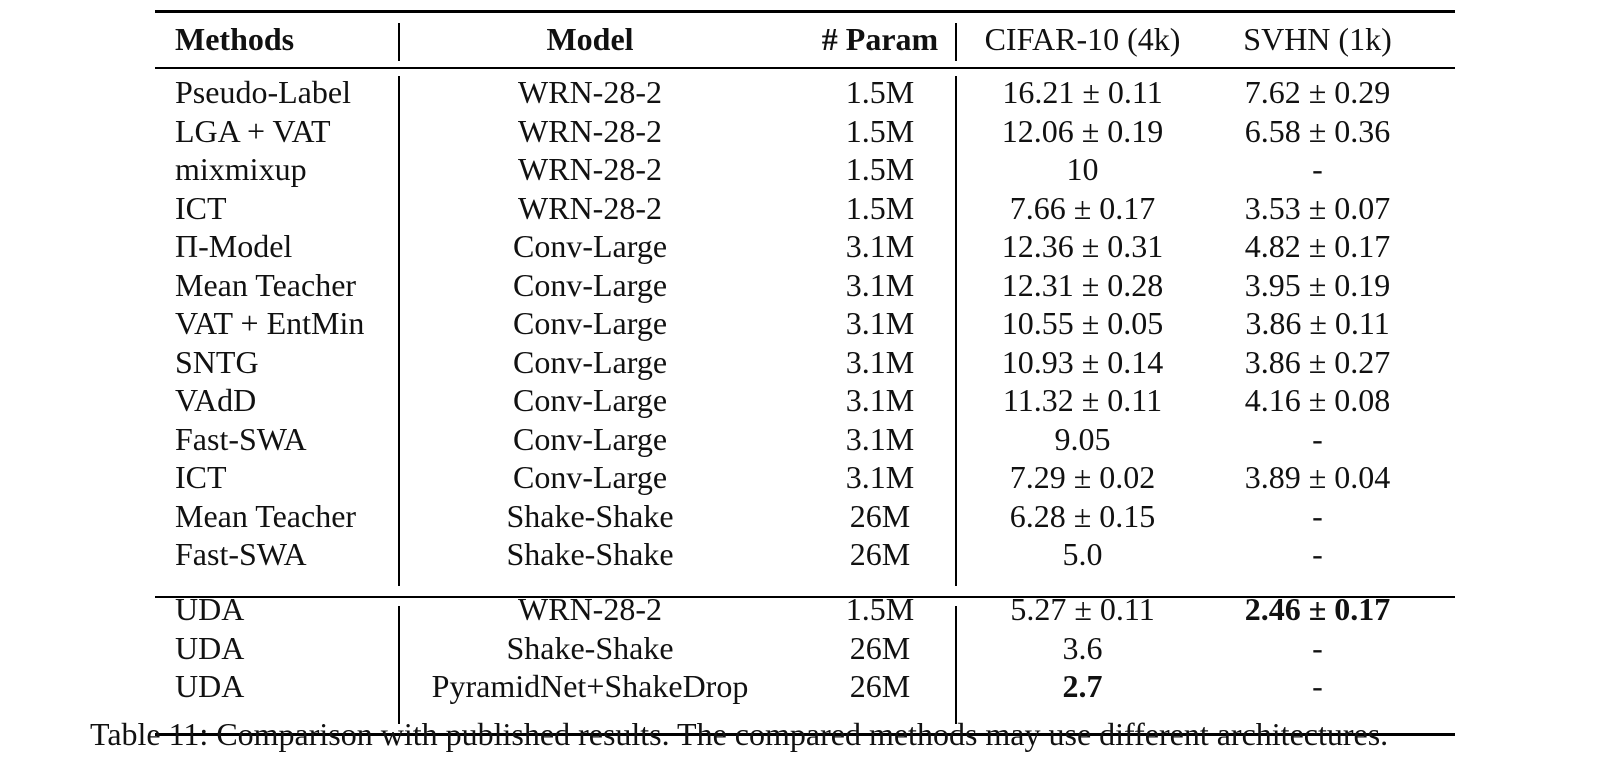  Describe the element at coordinates (1082, 92) in the screenshot. I see `cell-cifar: 16.21 ± 0.11` at that location.